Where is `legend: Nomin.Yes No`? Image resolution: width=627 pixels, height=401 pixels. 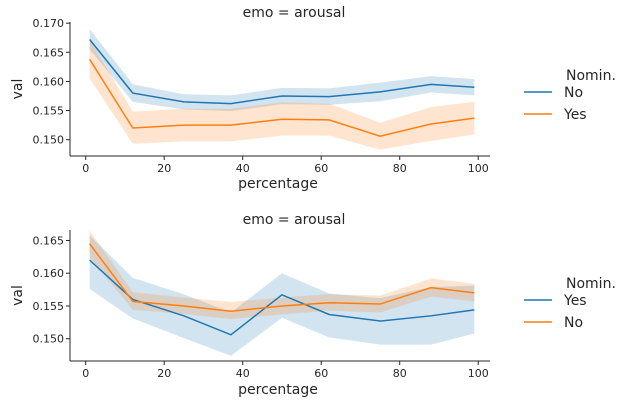 legend: Nomin.Yes No is located at coordinates (570, 303).